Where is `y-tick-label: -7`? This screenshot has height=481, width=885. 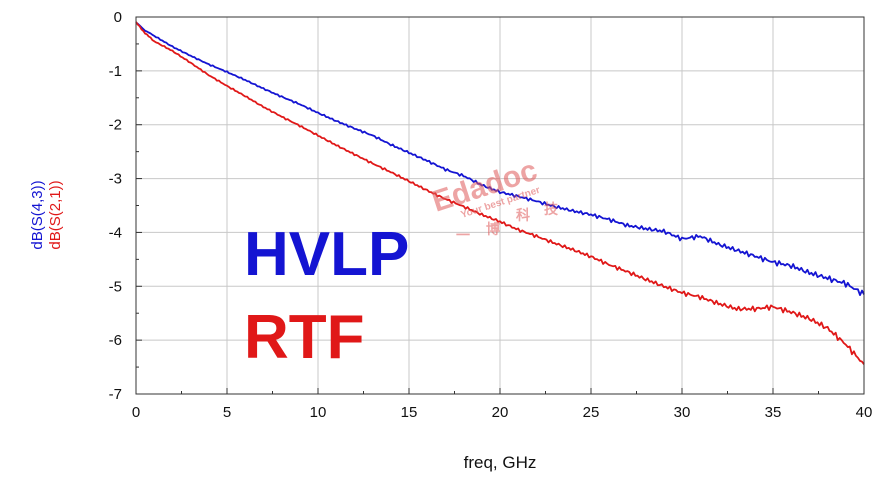
y-tick-label: -7 is located at coordinates (115, 394).